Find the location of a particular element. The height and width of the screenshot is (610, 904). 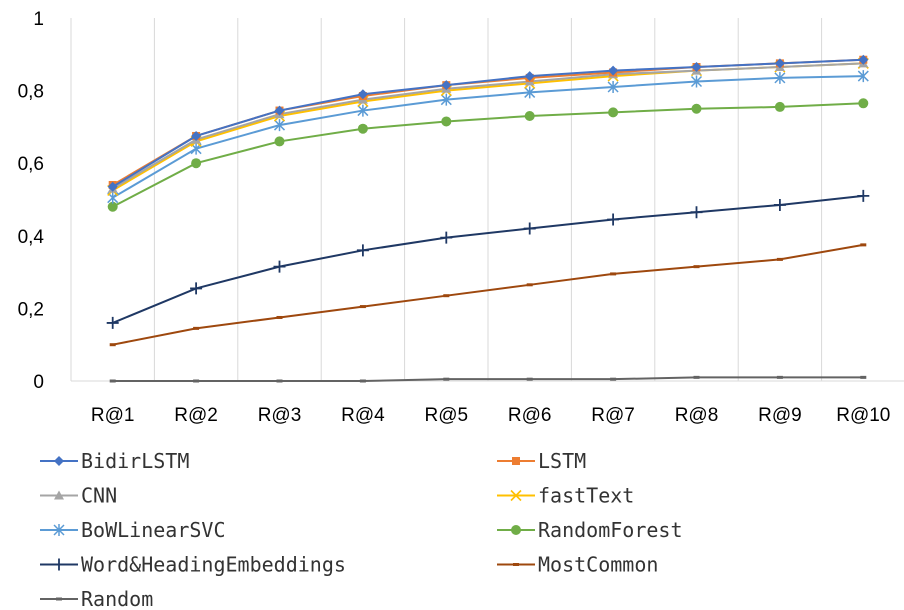

x-tick-label: R@3 is located at coordinates (280, 415).